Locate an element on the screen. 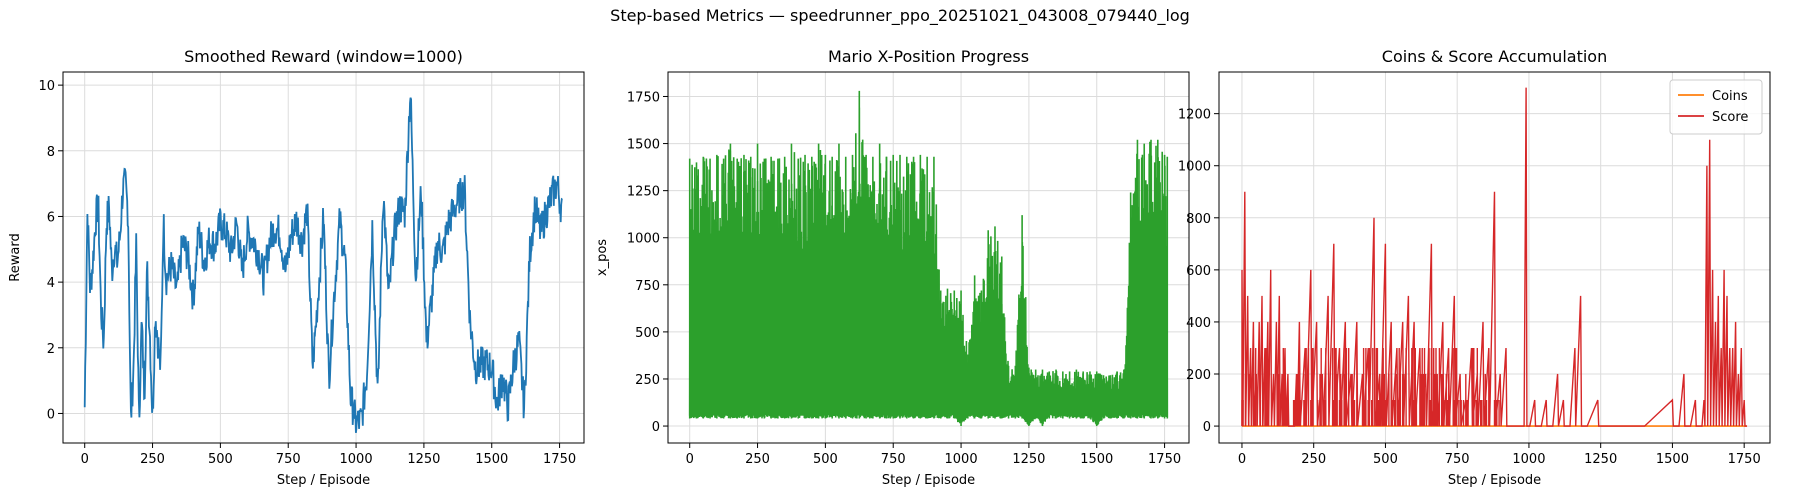  y-tick-label: 500 is located at coordinates (647, 333).